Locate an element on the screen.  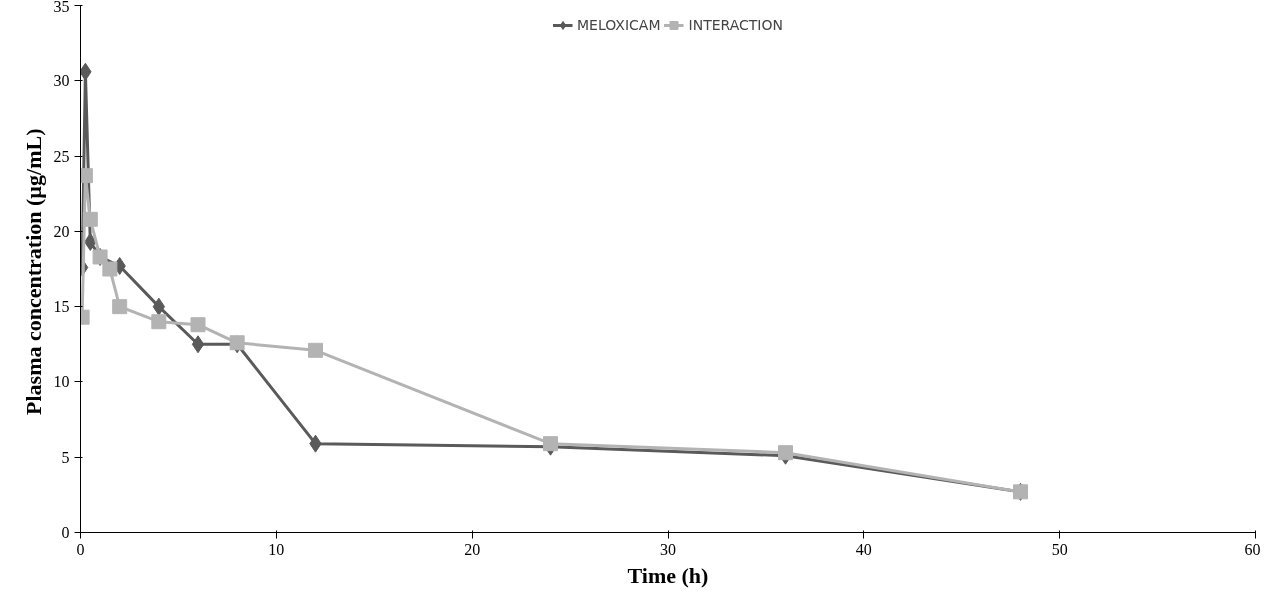
y-tick-label: 15 is located at coordinates (61, 307).